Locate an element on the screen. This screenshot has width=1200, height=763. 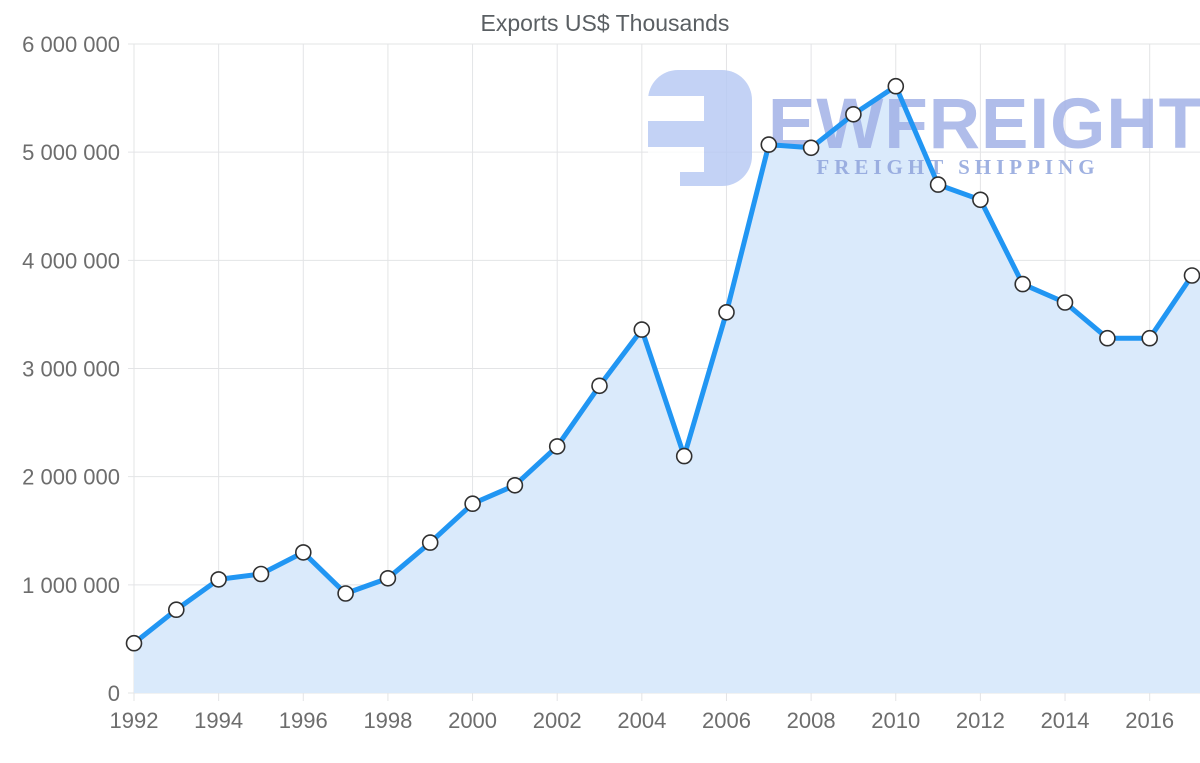
y-axis-tick-label: 0 is located at coordinates (114, 693).